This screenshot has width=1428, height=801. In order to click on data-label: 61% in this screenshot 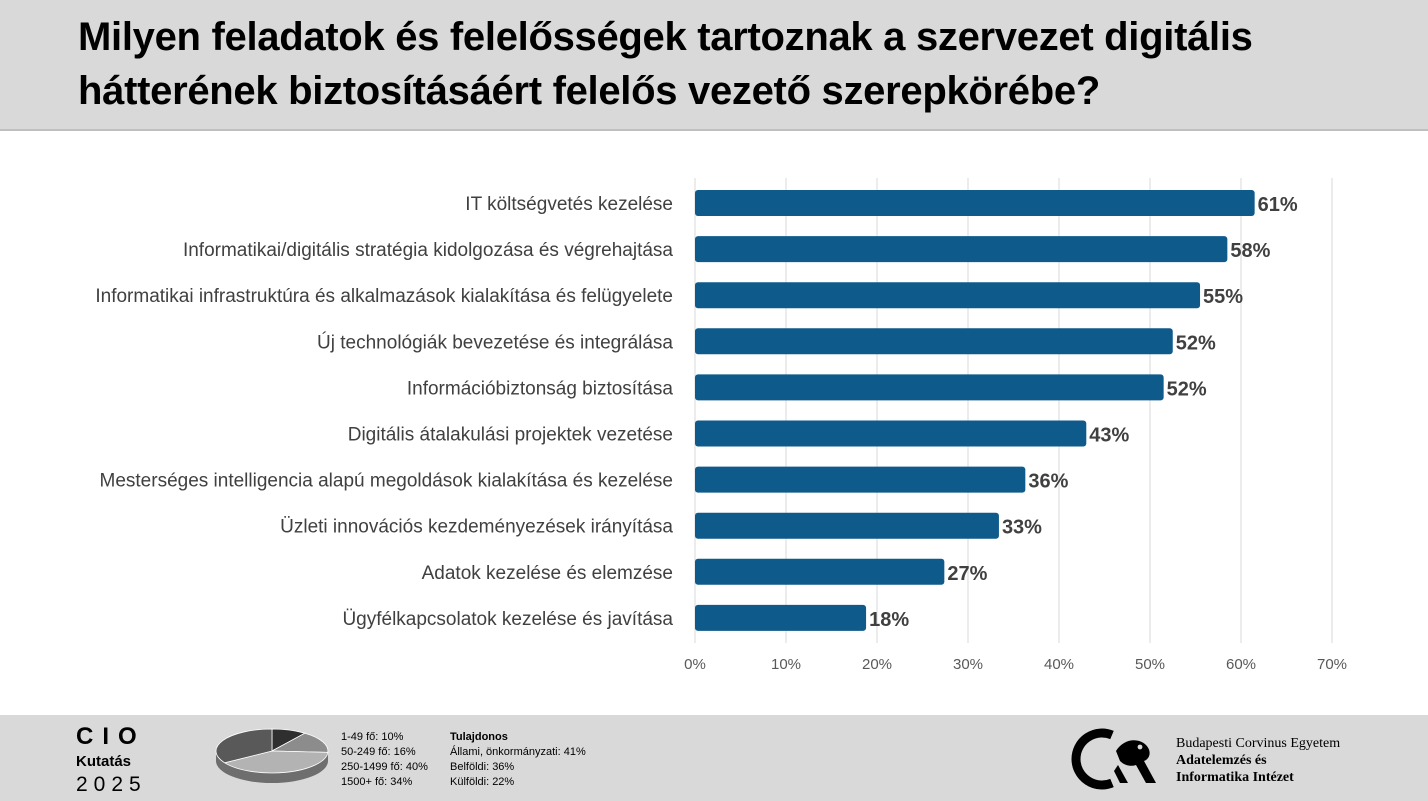, I will do `click(1278, 205)`.